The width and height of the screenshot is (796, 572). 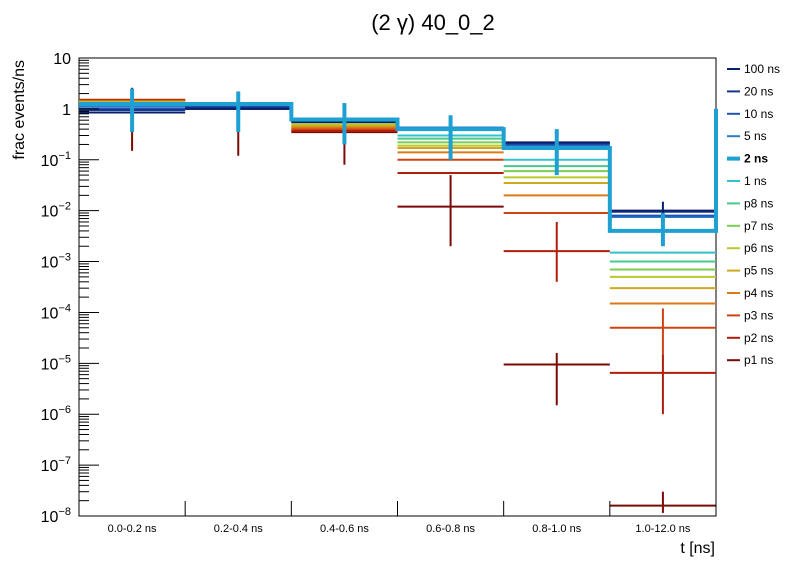 What do you see at coordinates (132, 529) in the screenshot?
I see `x-tick-label: 0.0-0.2 ns` at bounding box center [132, 529].